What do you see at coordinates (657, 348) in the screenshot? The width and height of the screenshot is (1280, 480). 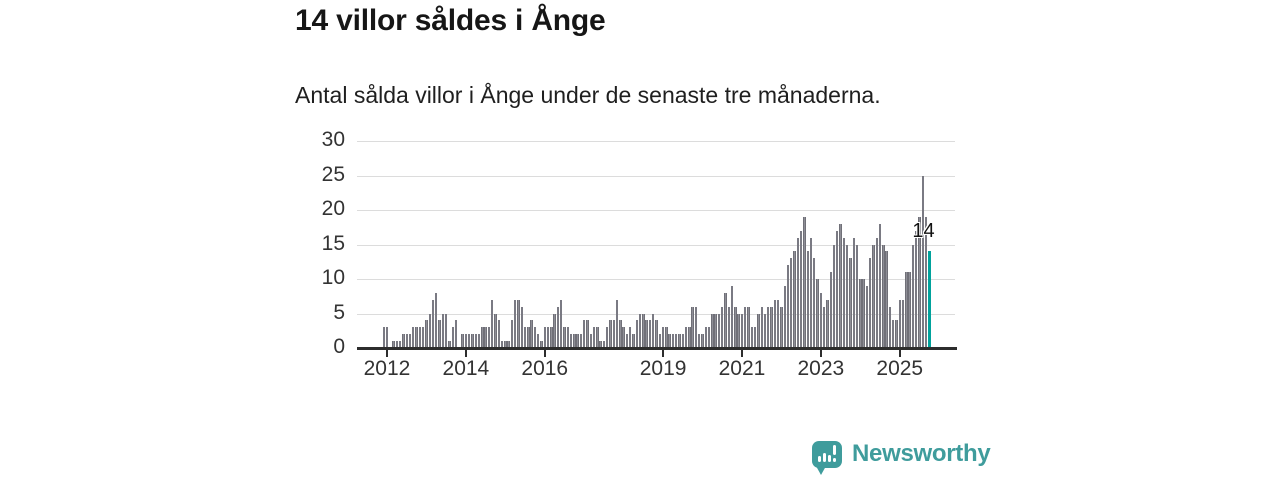 I see `x-axis-line` at bounding box center [657, 348].